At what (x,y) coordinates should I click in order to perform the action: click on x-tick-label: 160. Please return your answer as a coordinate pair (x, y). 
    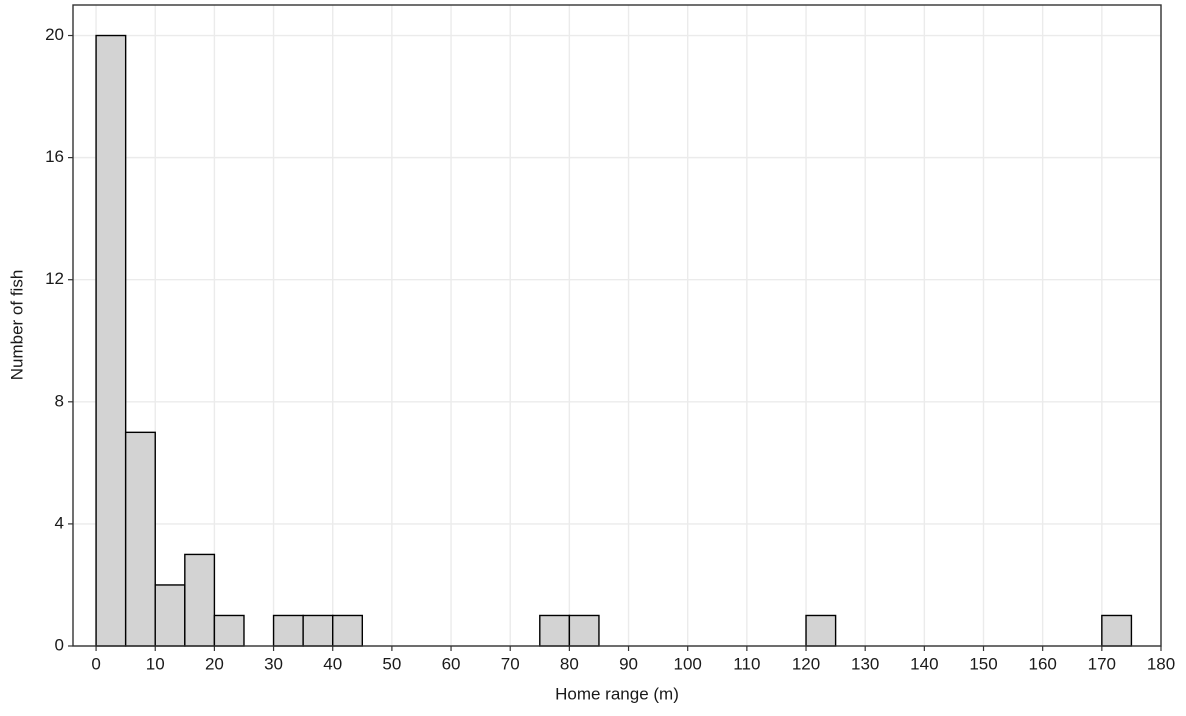
    Looking at the image, I should click on (1042, 663).